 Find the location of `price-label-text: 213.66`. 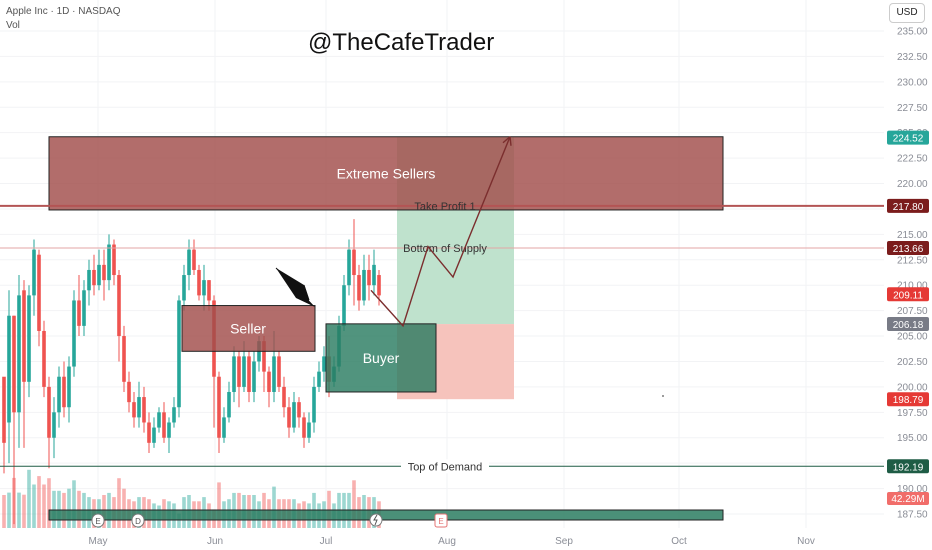

price-label-text: 213.66 is located at coordinates (908, 249).